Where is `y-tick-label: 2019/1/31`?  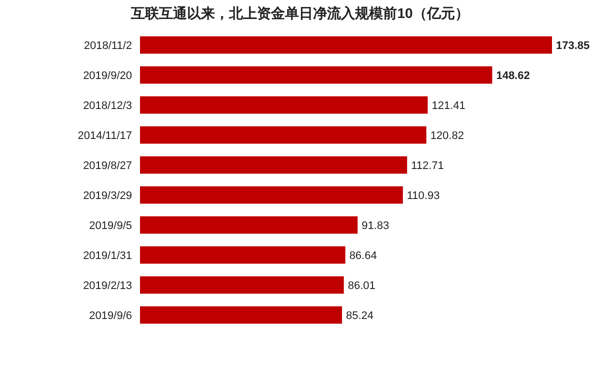
y-tick-label: 2019/1/31 is located at coordinates (107, 256).